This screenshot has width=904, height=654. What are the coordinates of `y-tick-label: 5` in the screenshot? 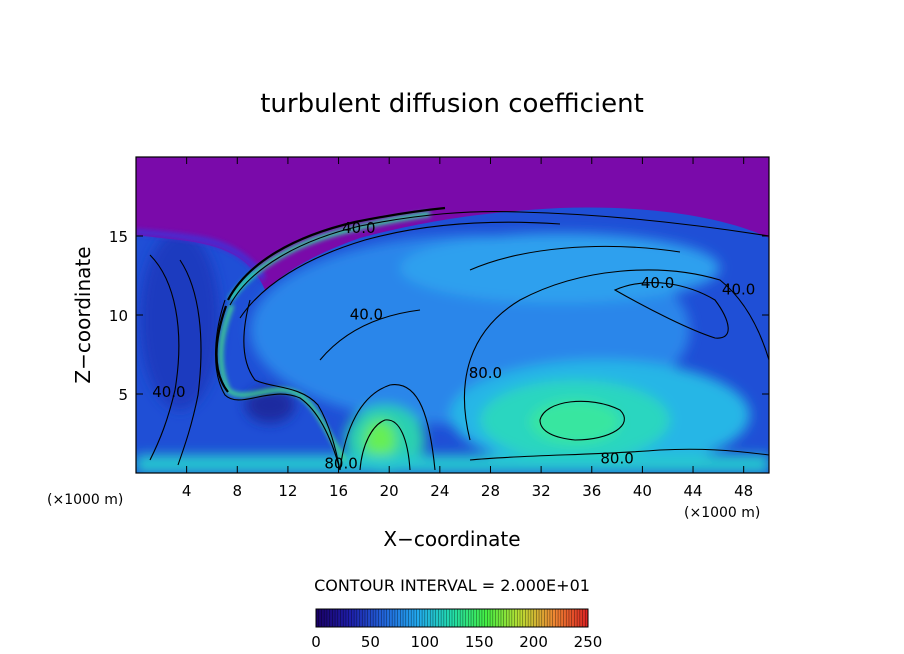 It's located at (123, 395).